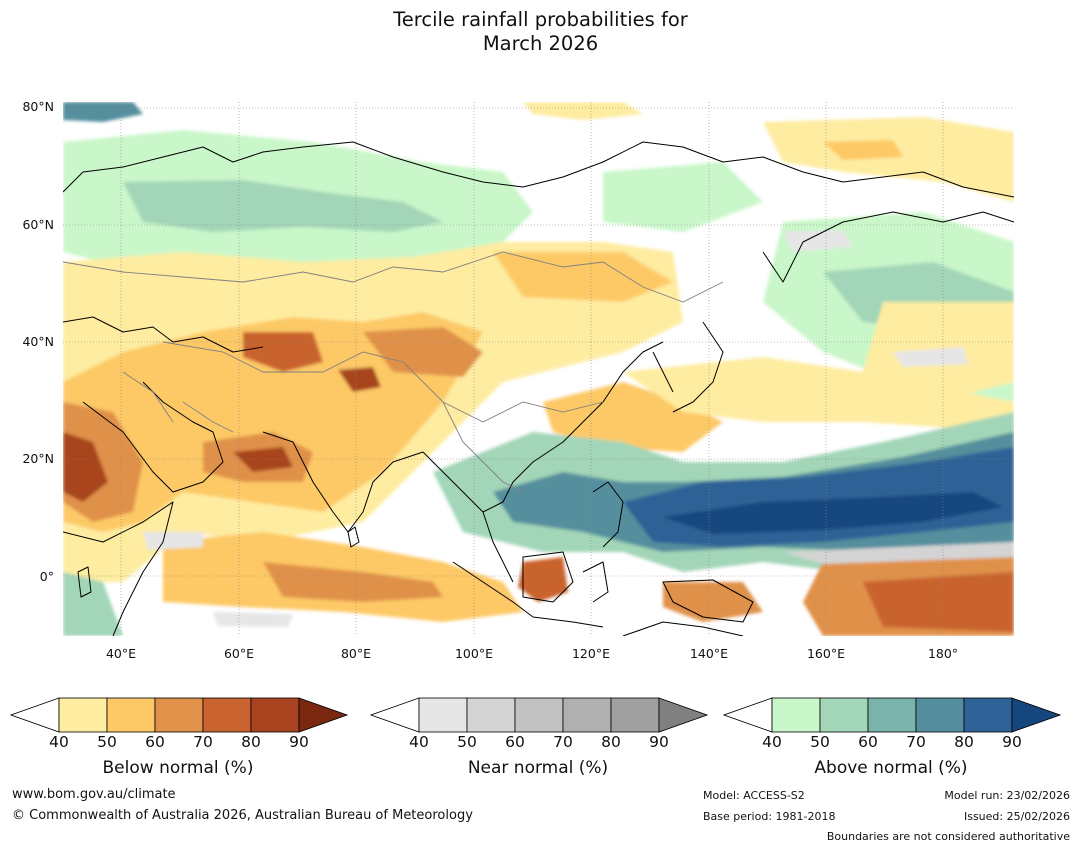 The height and width of the screenshot is (850, 1081). Describe the element at coordinates (898, 553) in the screenshot. I see `region-near-equator` at that location.